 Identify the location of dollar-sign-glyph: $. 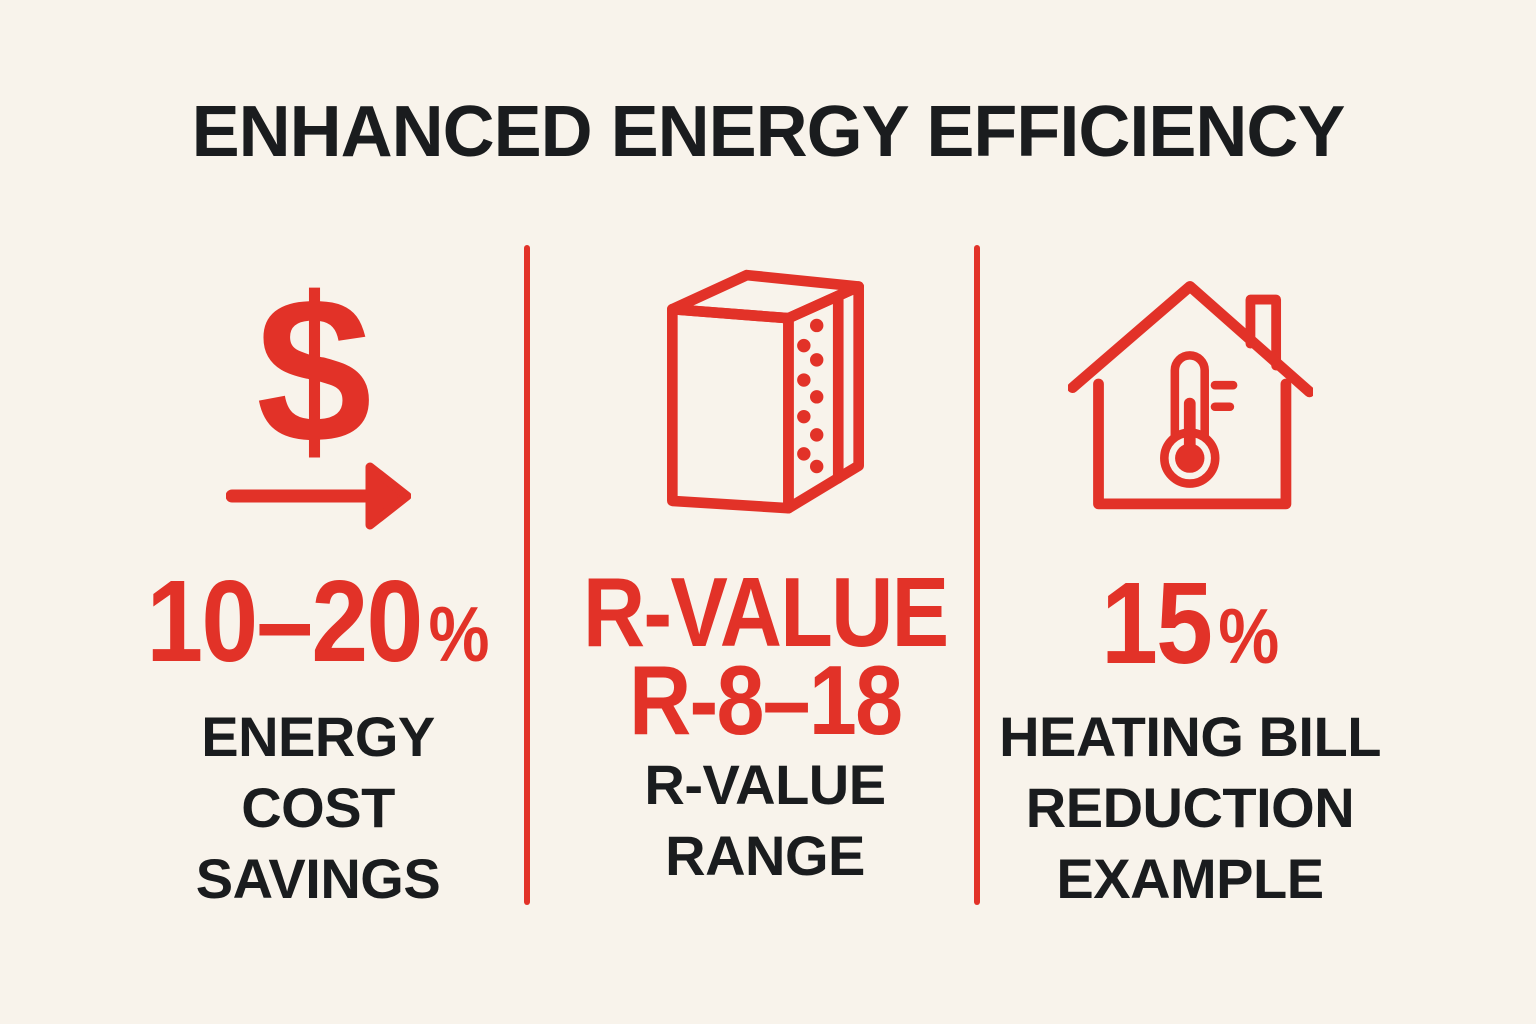
(314, 379).